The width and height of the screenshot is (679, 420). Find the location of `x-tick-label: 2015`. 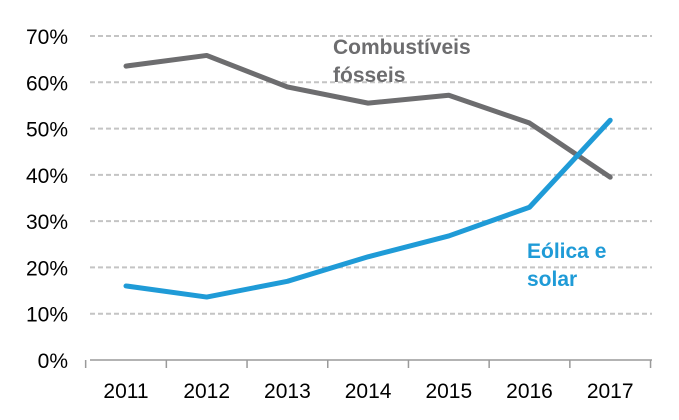

x-tick-label: 2015 is located at coordinates (448, 391).